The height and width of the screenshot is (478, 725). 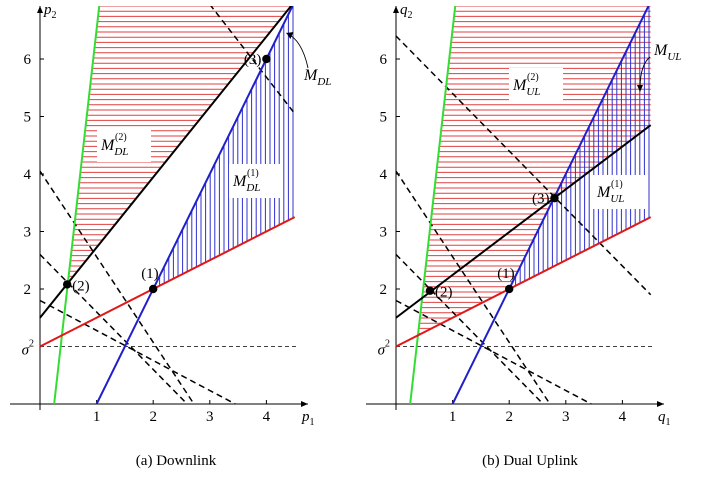 I want to click on caption: (b) Dual Uplink, so click(x=530, y=461).